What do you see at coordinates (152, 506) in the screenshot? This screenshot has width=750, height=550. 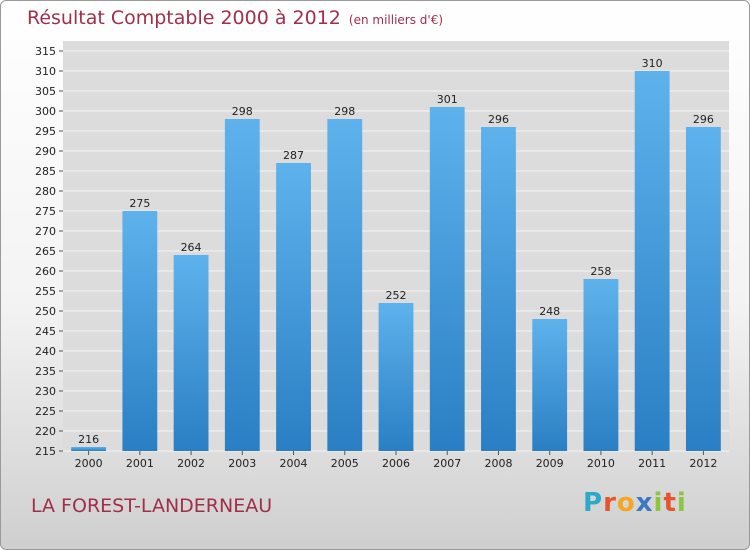 I see `location-name: LA FOREST-LANDERNEAU` at bounding box center [152, 506].